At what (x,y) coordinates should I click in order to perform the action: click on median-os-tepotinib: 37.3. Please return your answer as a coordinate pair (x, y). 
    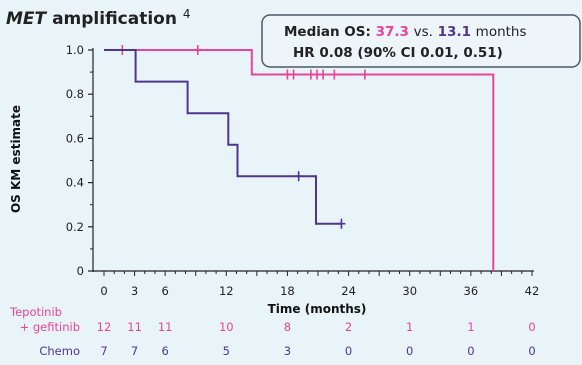
    Looking at the image, I should click on (392, 32).